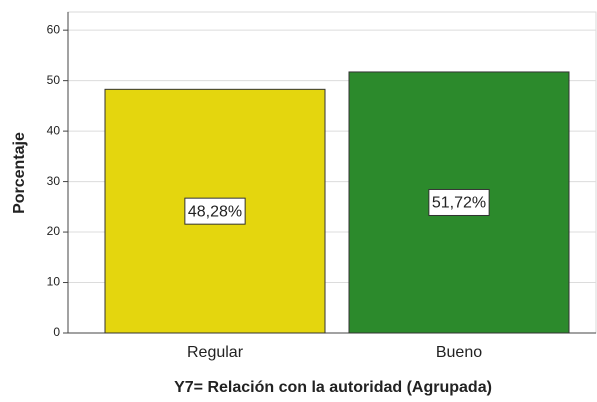  Describe the element at coordinates (54, 29) in the screenshot. I see `y-tick-label: 60` at that location.